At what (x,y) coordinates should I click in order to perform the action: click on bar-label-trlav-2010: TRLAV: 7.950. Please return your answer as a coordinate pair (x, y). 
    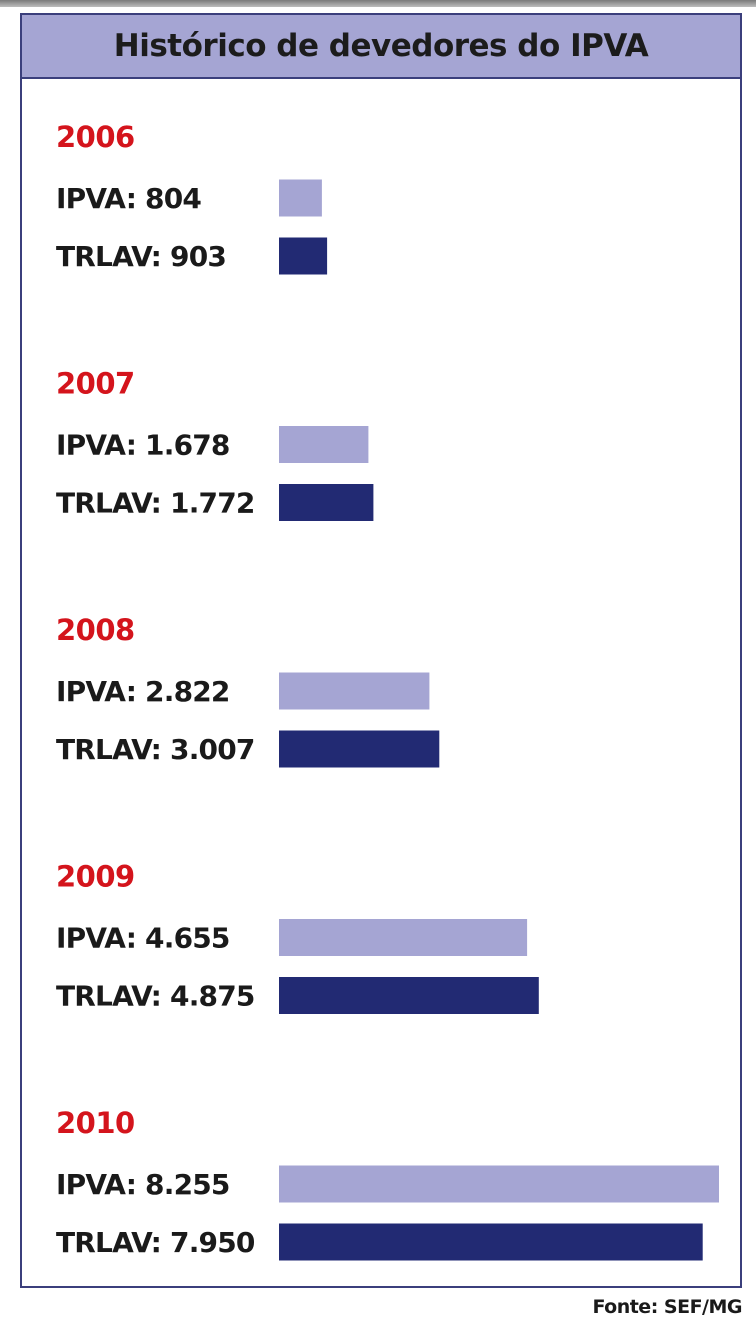
    Looking at the image, I should click on (155, 1242).